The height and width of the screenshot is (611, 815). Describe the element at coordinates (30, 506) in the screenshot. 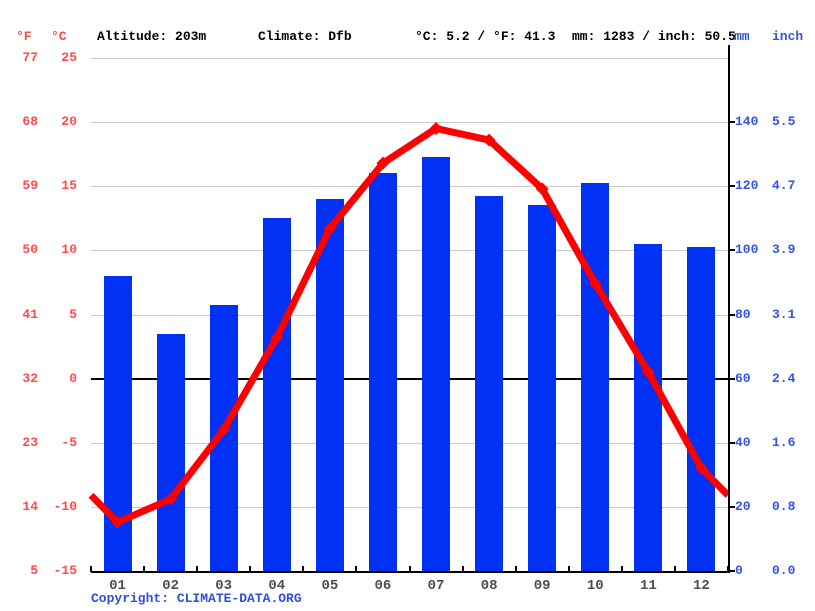

I see `fahrenheit-tick-label: 14` at that location.